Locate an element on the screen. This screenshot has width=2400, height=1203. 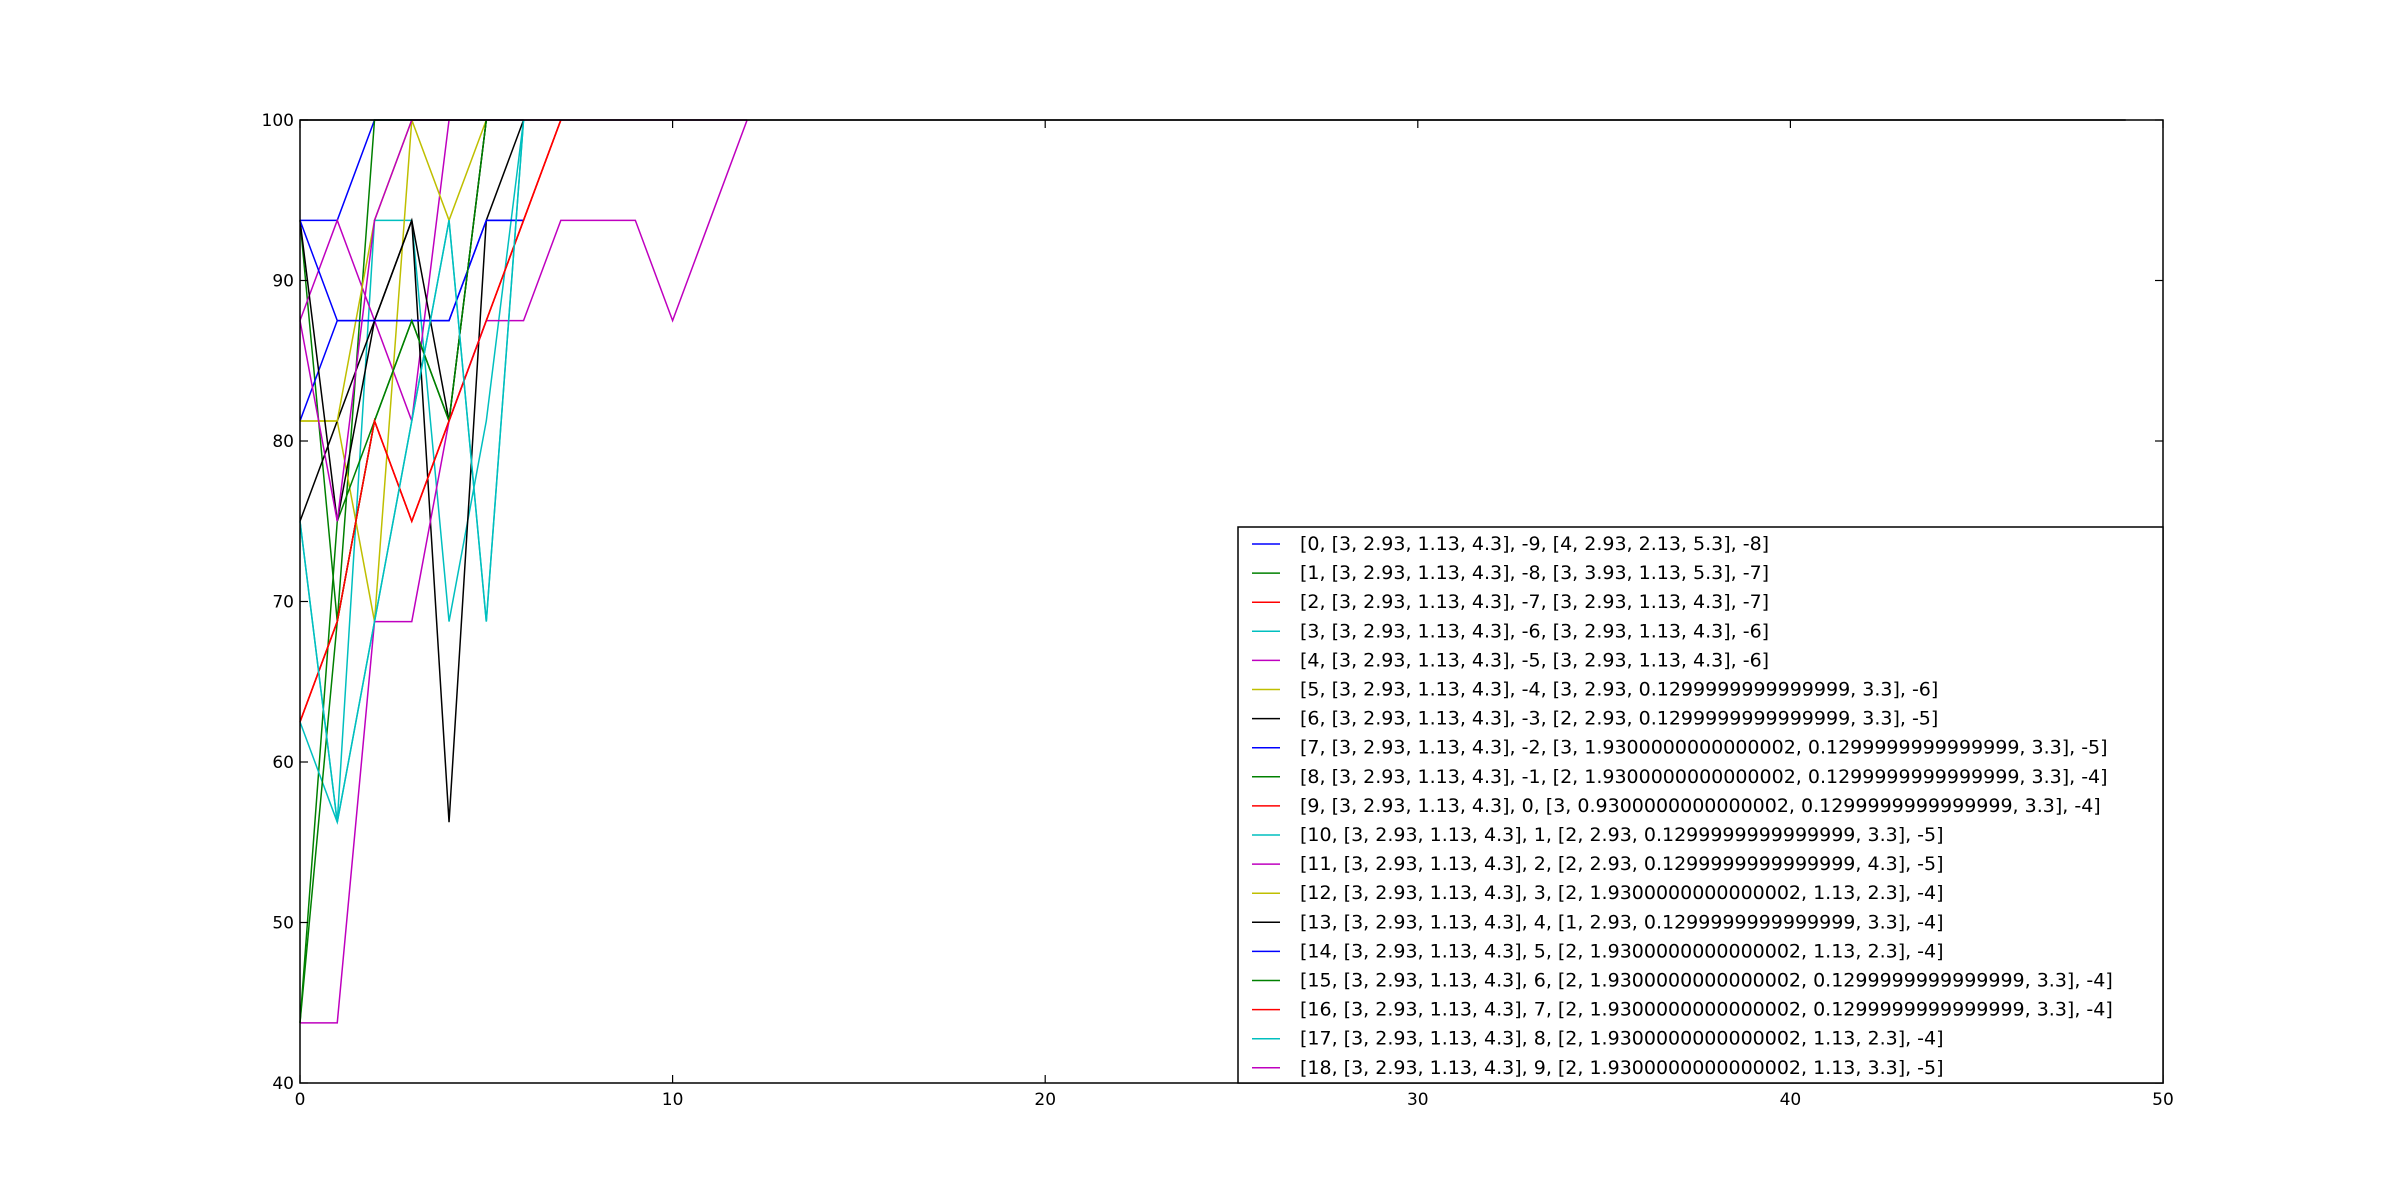
x-tick-label: 40 is located at coordinates (1791, 1100).